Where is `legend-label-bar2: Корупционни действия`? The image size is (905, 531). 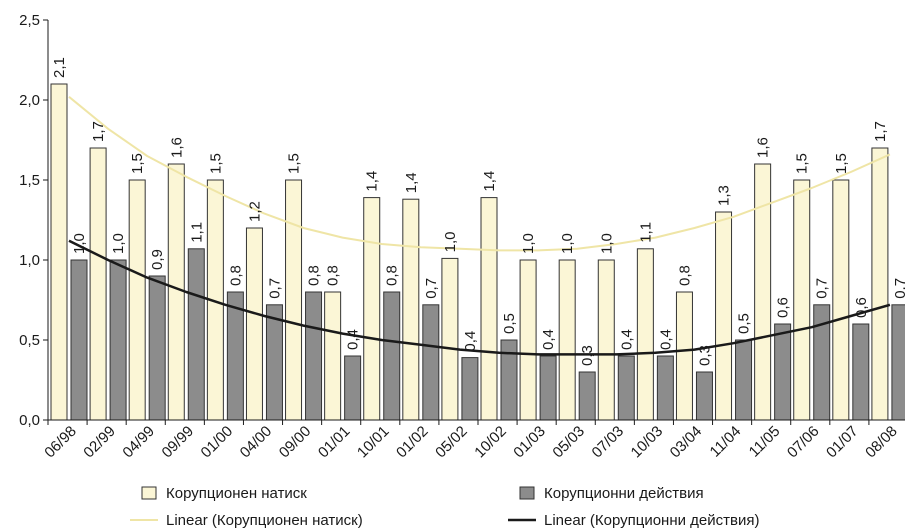
legend-label-bar2: Корупционни действия is located at coordinates (624, 493).